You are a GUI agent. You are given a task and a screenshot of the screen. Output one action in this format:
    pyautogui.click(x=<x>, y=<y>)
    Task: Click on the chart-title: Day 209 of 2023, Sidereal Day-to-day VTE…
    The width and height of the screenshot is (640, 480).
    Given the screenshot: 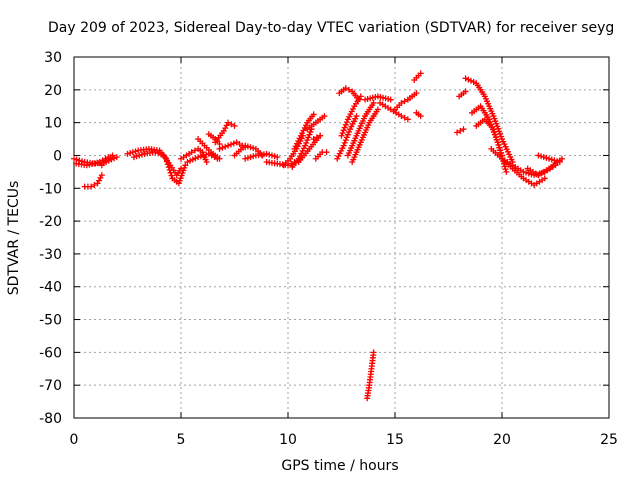 What is the action you would take?
    pyautogui.click(x=331, y=28)
    